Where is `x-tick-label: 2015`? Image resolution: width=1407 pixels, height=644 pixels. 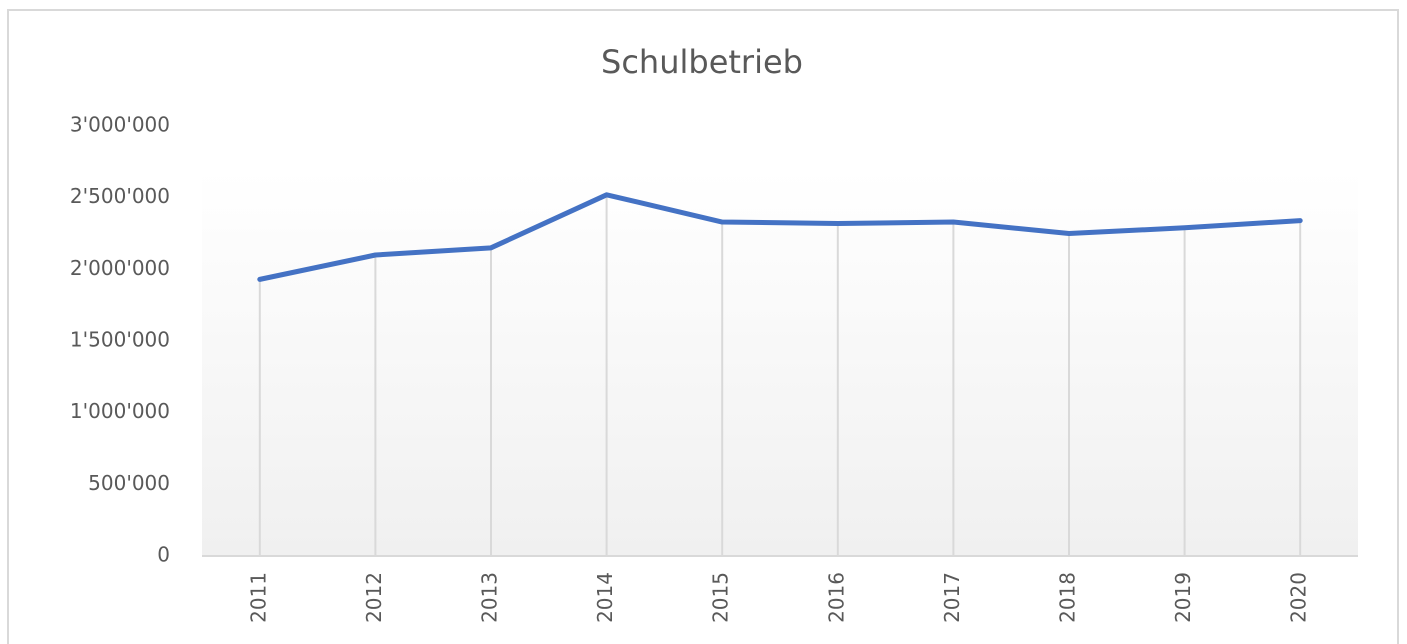
x-tick-label: 2015 is located at coordinates (721, 597).